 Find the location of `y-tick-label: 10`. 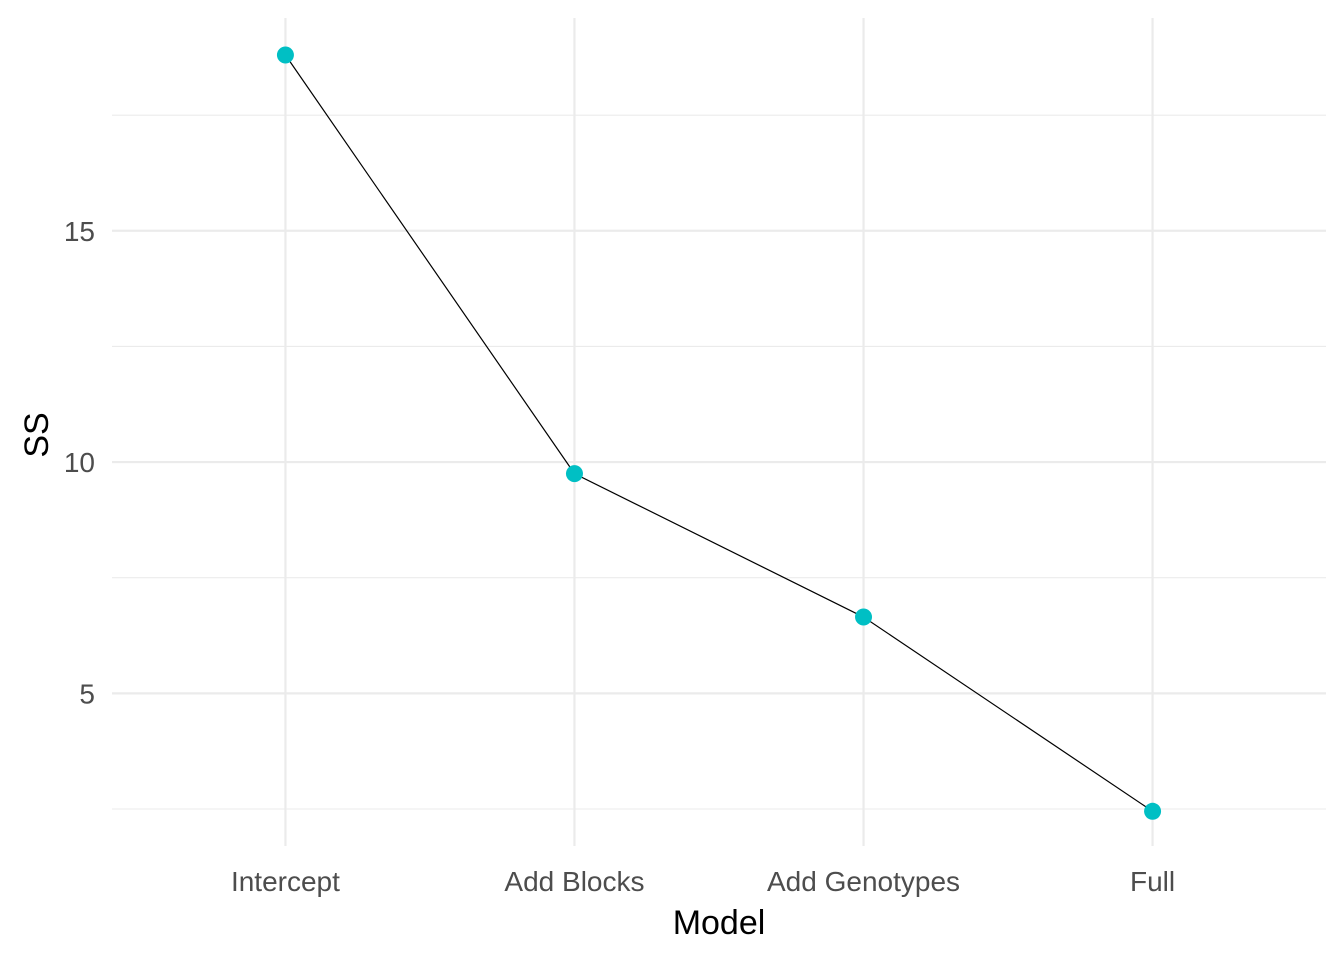

y-tick-label: 10 is located at coordinates (79, 462).